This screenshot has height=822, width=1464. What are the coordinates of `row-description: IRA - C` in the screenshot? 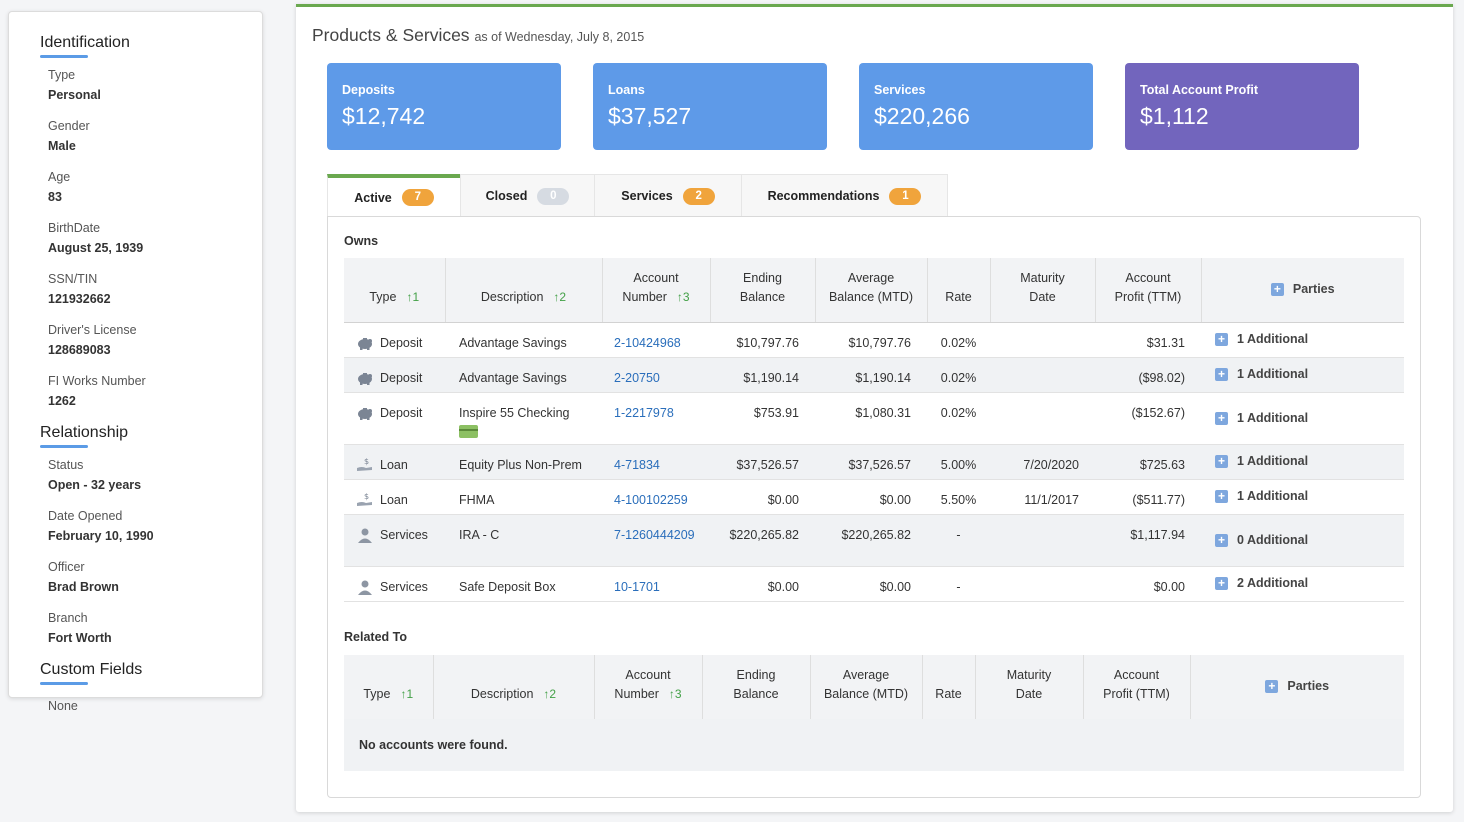 It's located at (523, 540).